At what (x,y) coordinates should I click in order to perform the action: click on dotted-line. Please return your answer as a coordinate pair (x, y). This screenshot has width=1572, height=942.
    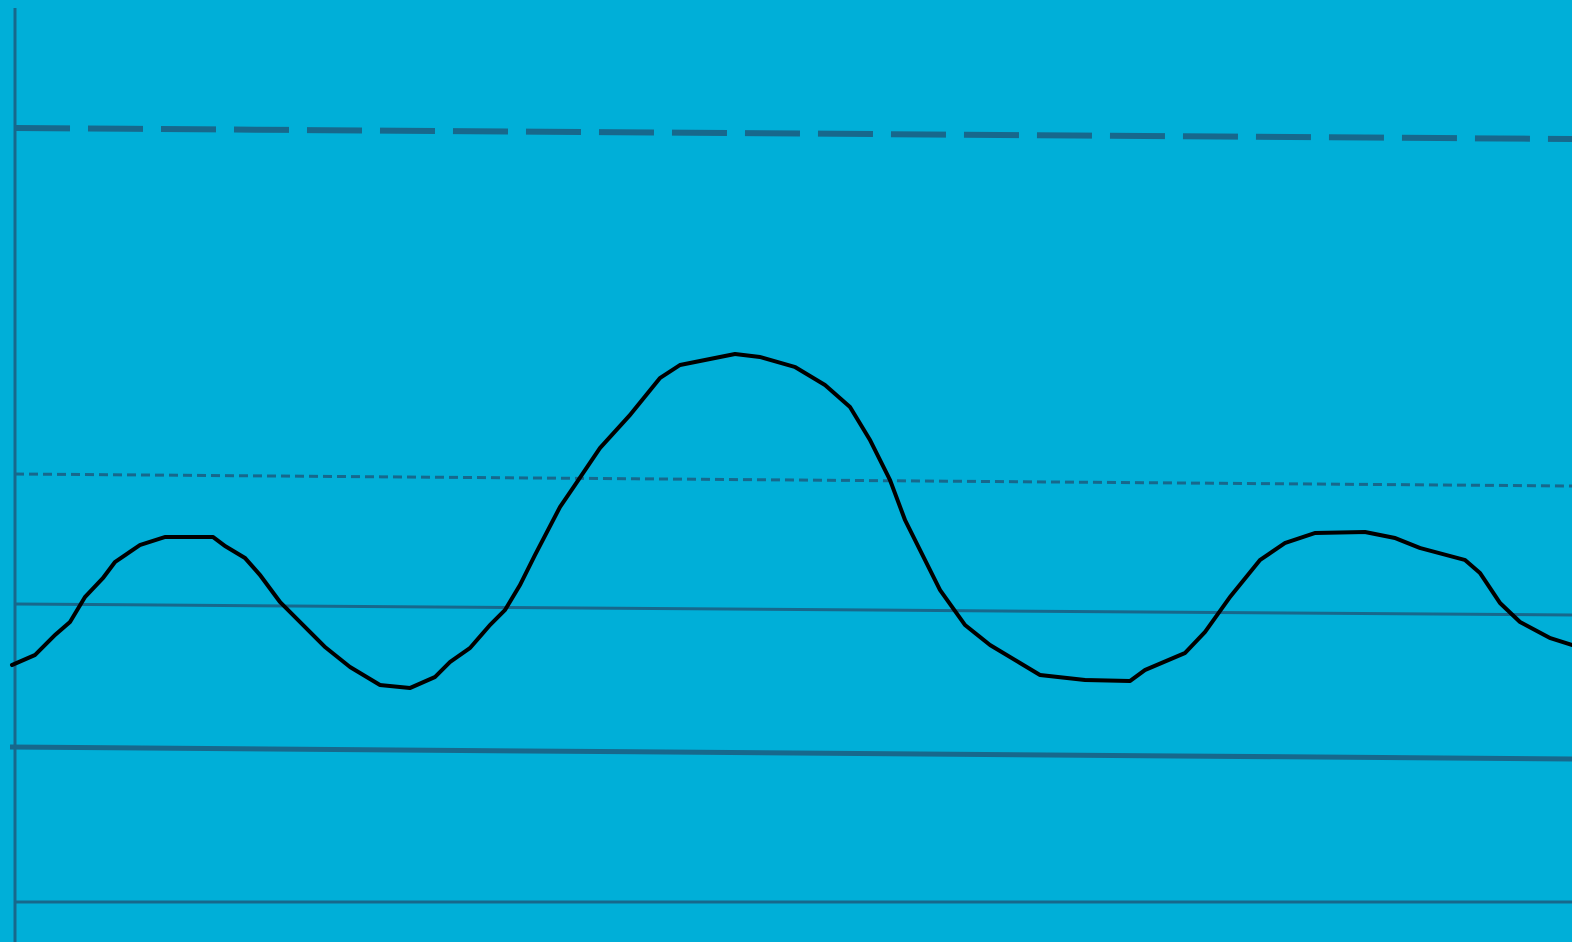
    Looking at the image, I should click on (793, 480).